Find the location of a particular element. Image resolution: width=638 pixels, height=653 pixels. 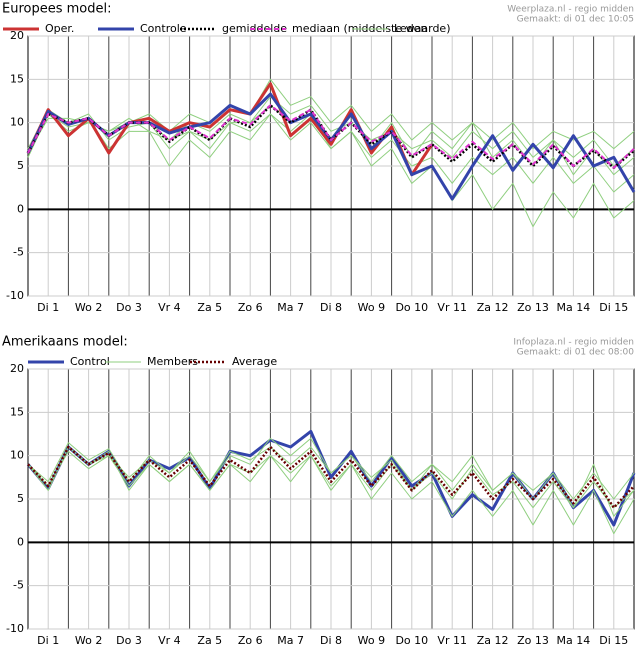

legend-label: Controle is located at coordinates (163, 28).